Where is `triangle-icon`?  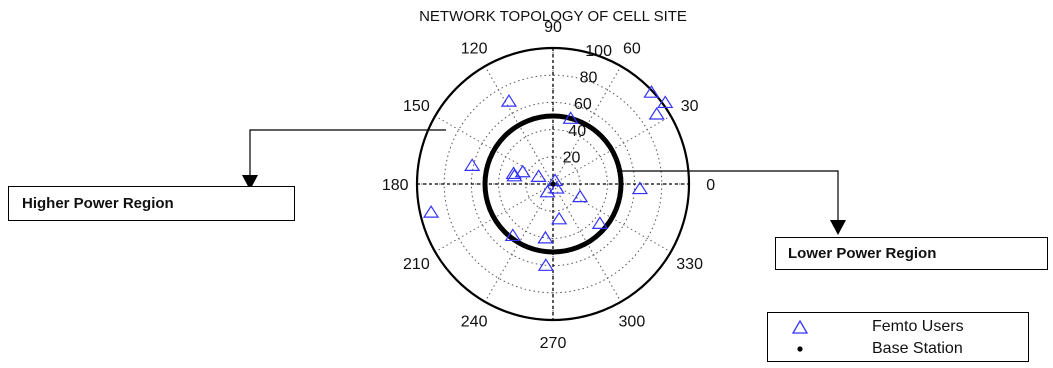 triangle-icon is located at coordinates (800, 327).